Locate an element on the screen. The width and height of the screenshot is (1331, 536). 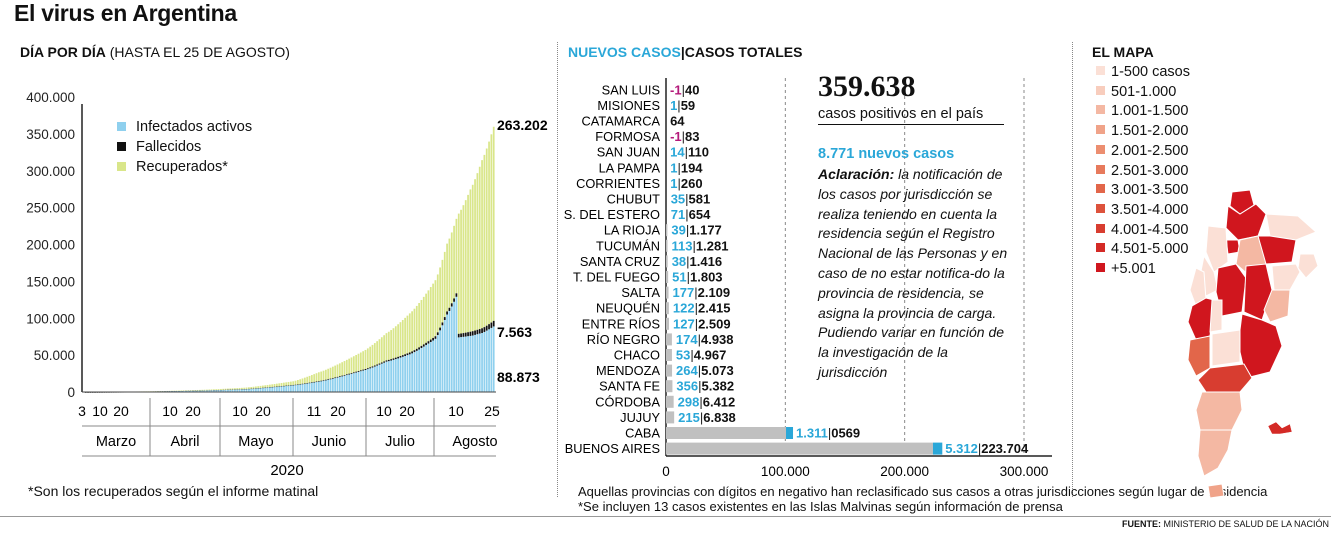
map-province-misiones is located at coordinates (1308, 266).